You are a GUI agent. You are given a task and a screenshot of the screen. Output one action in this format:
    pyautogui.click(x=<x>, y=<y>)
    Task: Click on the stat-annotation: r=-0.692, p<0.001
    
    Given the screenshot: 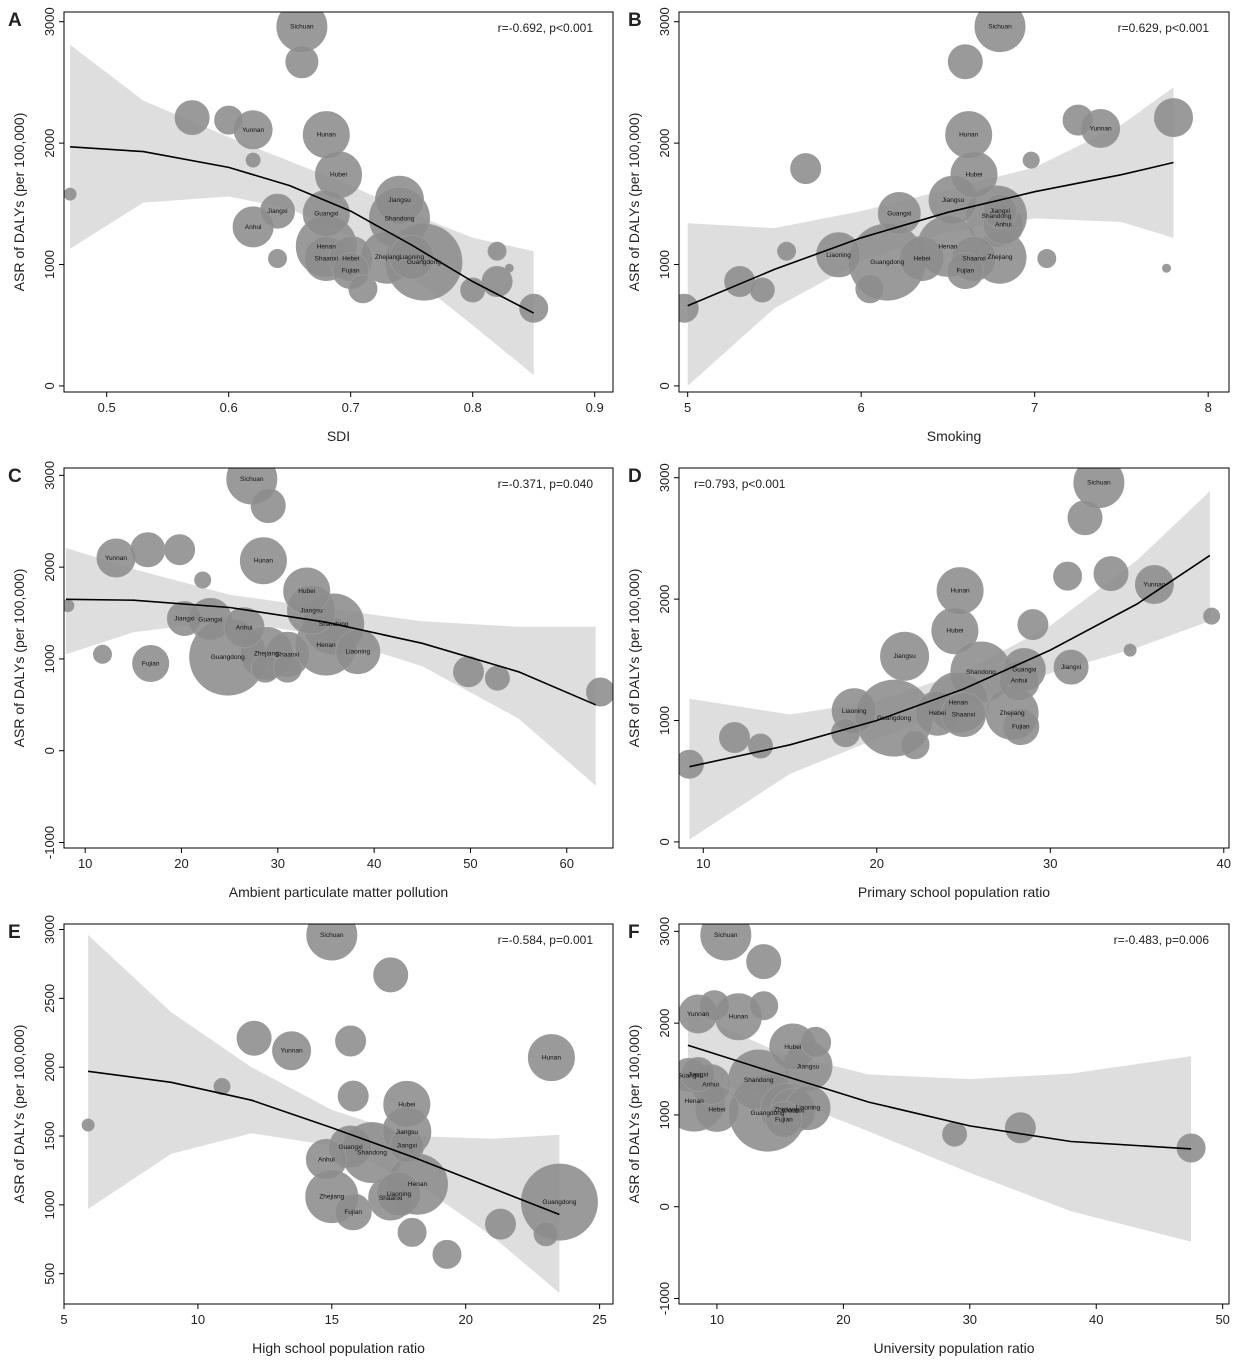 What is the action you would take?
    pyautogui.click(x=546, y=28)
    